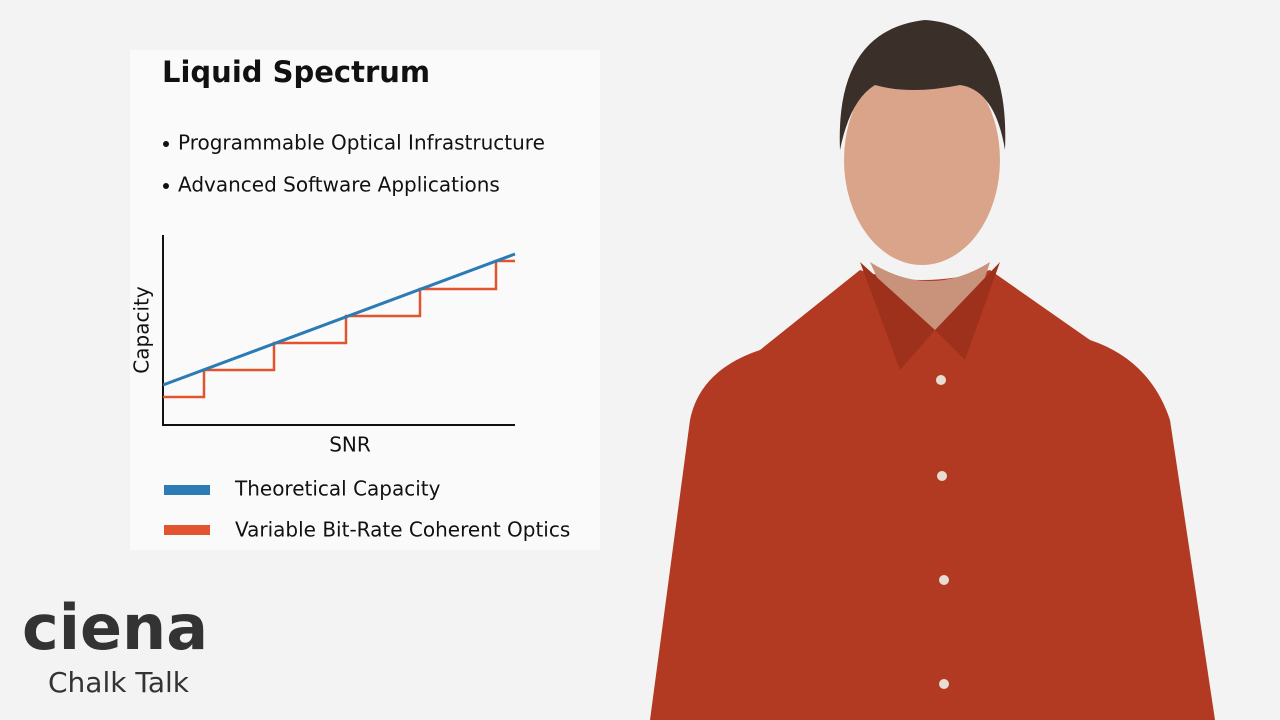 This screenshot has width=1280, height=720. I want to click on bullet: Programmable Optical Infrastructure, so click(361, 143).